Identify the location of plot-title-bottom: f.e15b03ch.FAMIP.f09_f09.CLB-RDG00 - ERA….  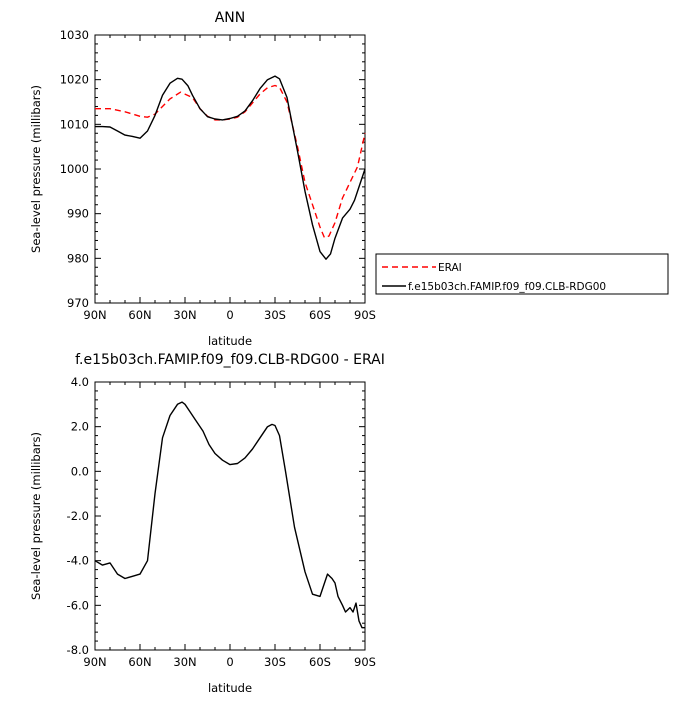
(230, 360).